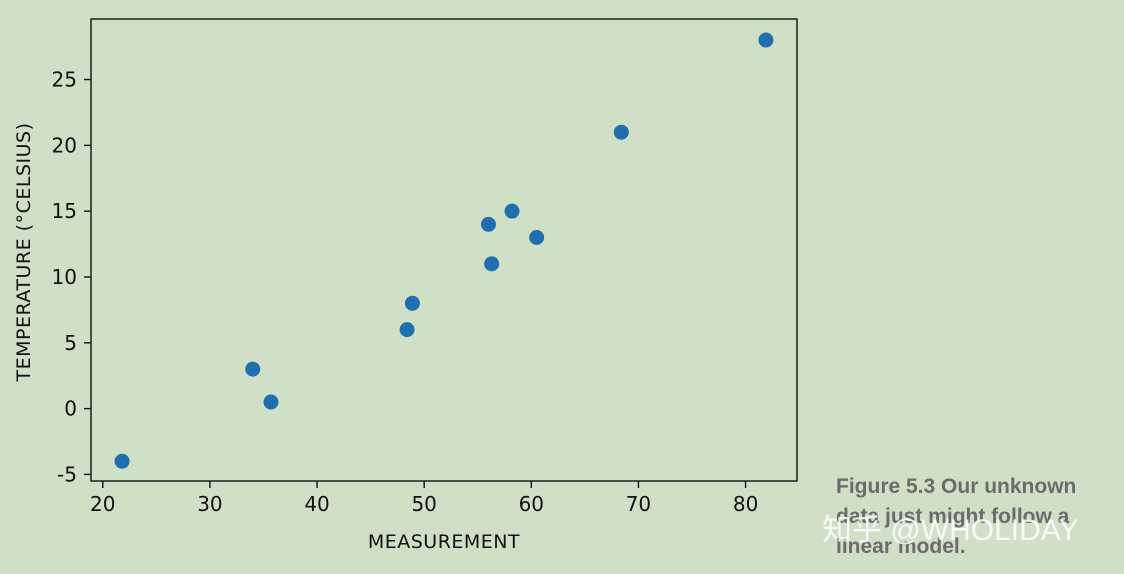 This screenshot has width=1124, height=574. I want to click on y-tick-label: 0, so click(70, 409).